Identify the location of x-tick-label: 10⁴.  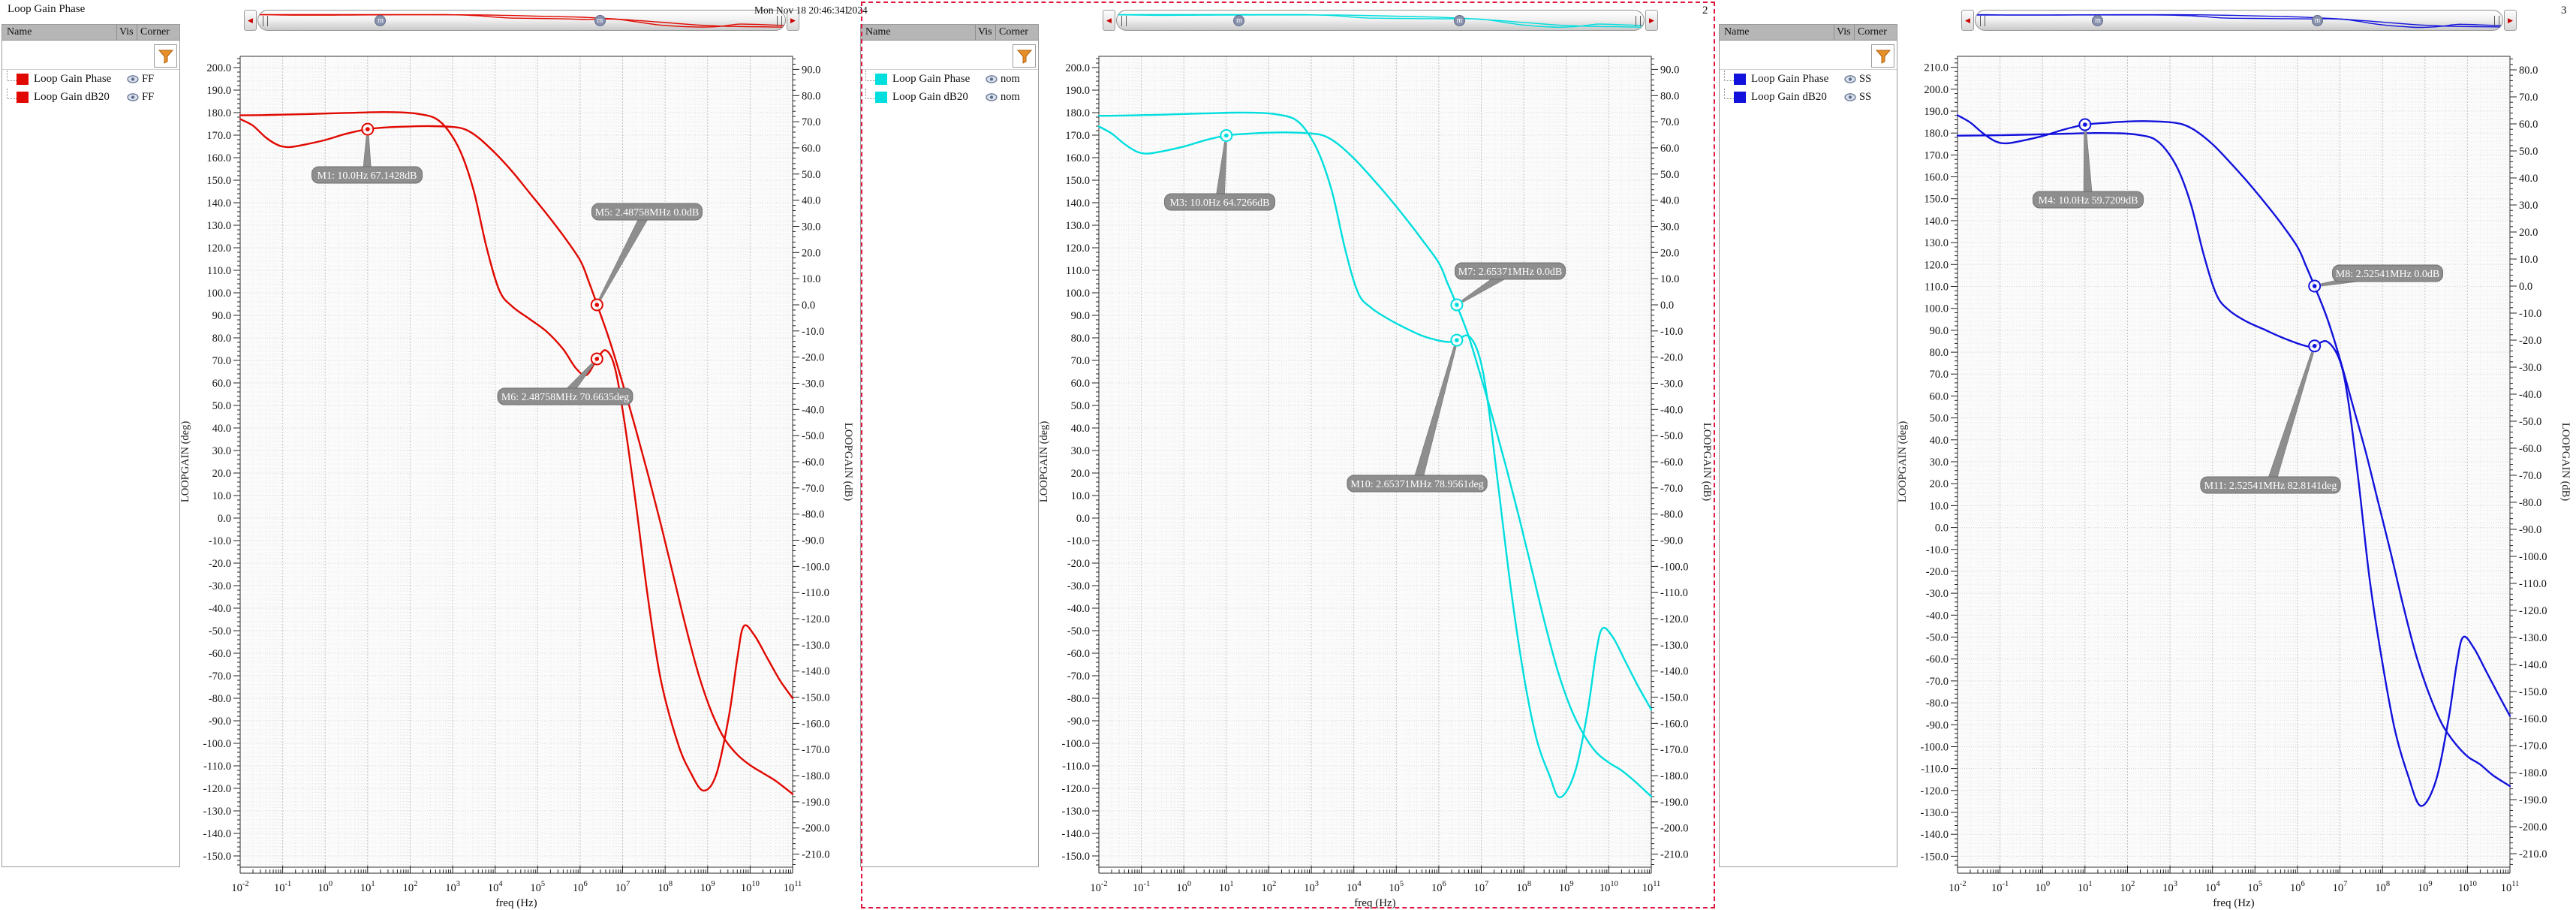
(496, 887).